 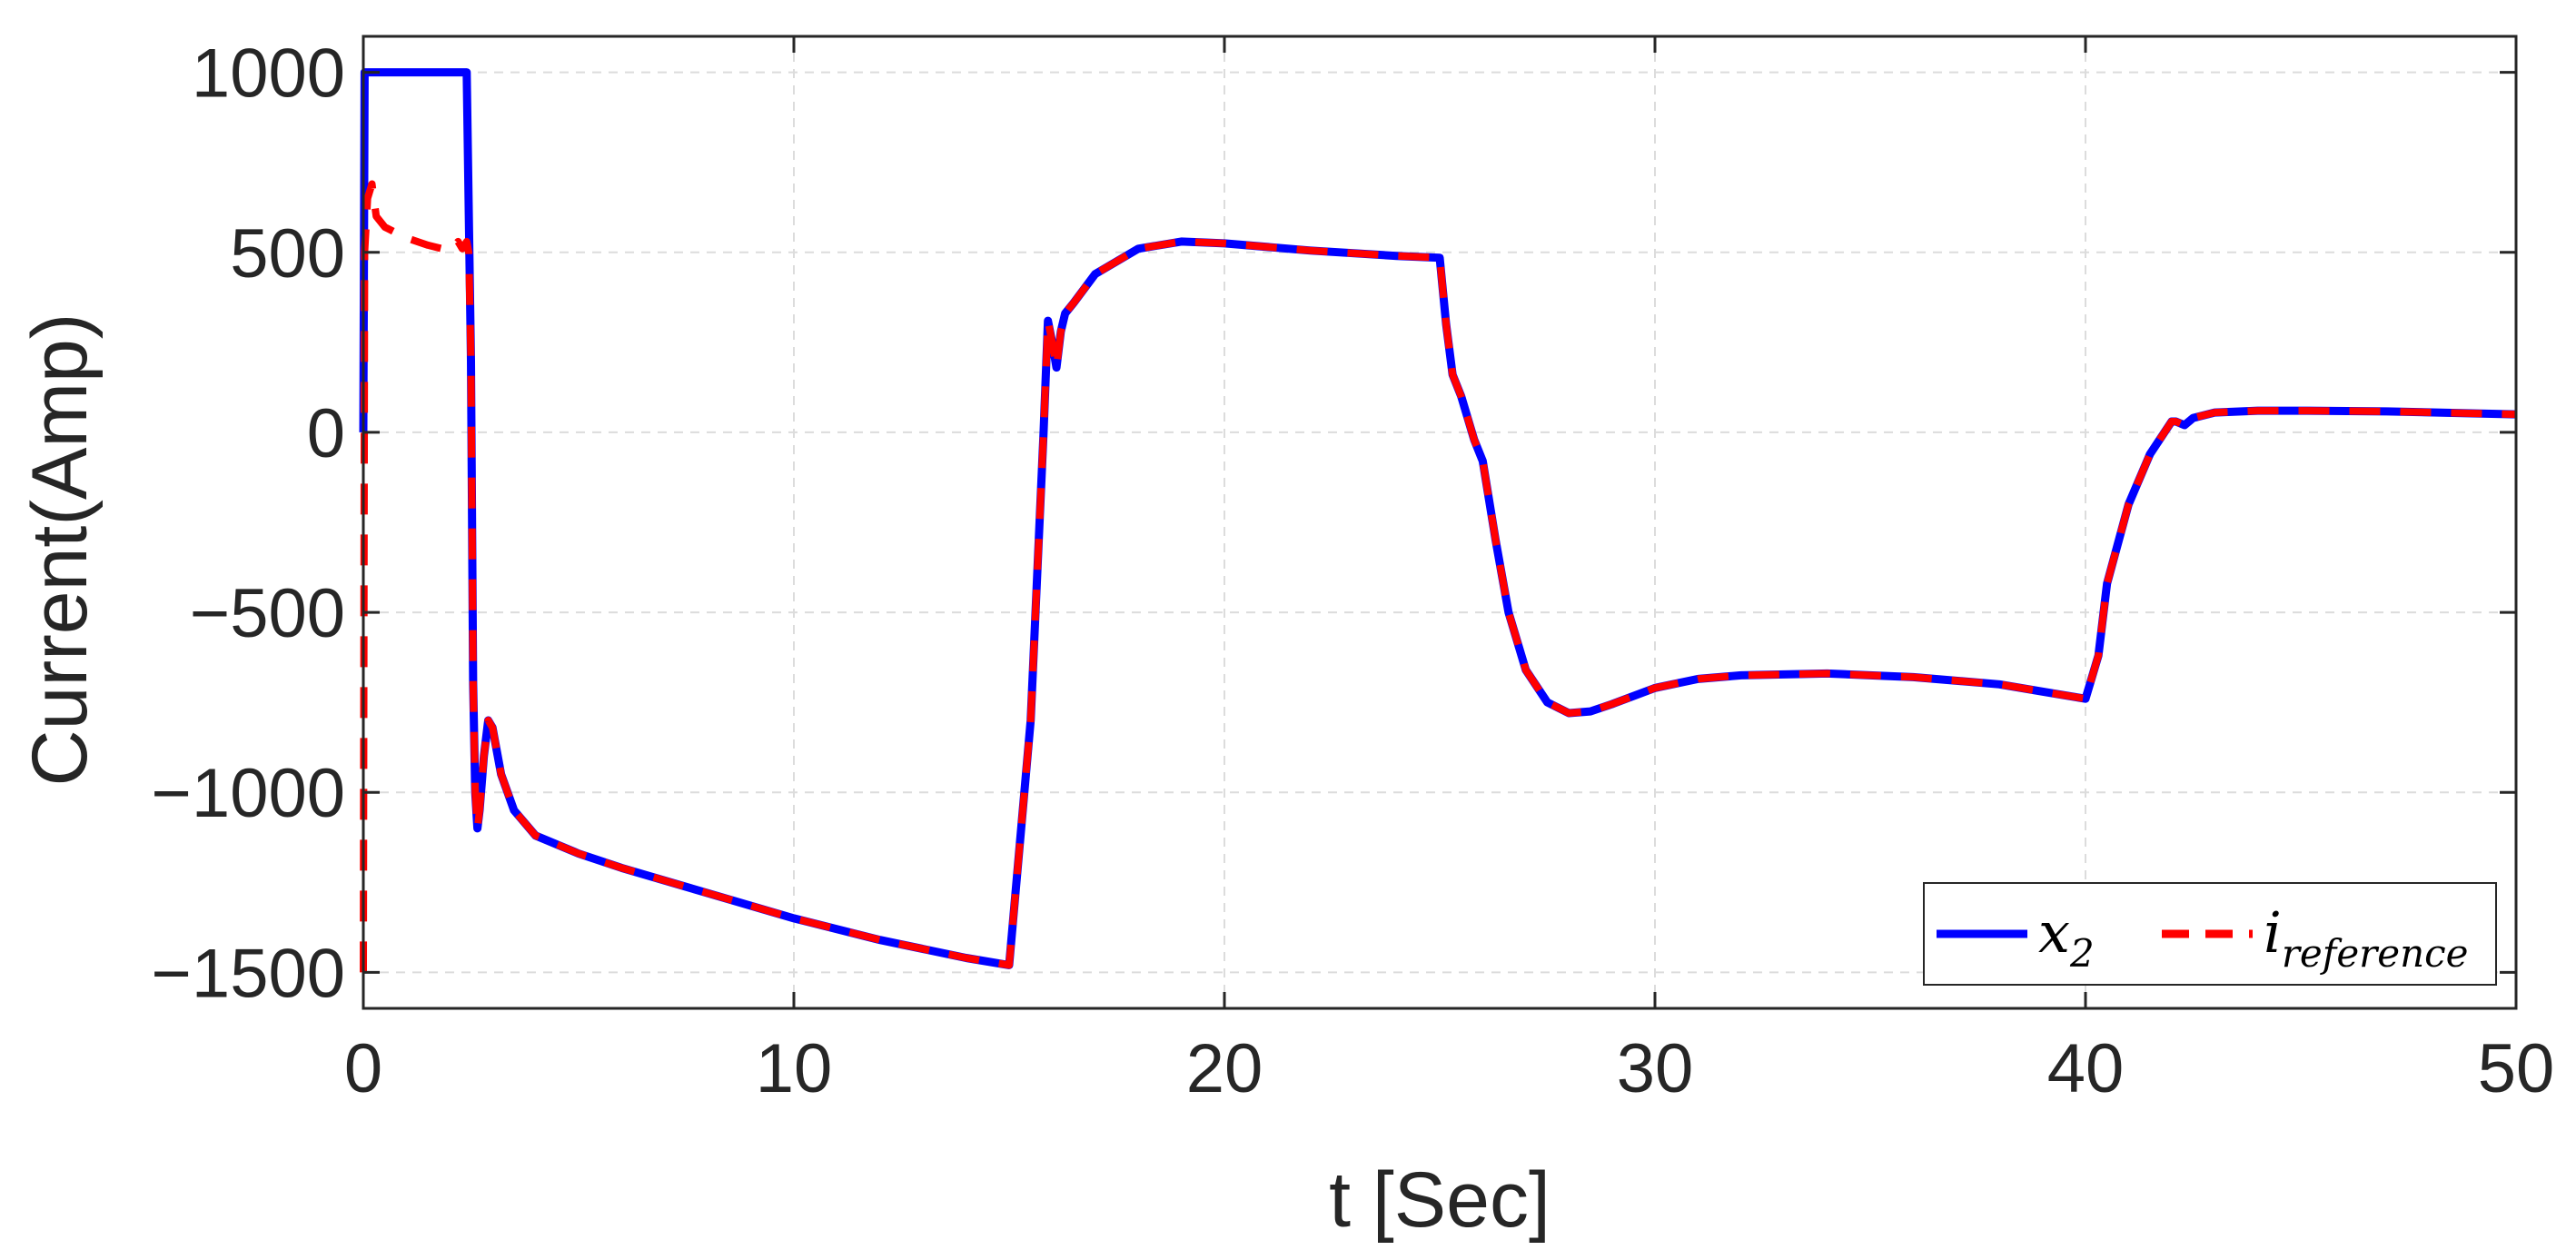 I want to click on y-tick-label: 500, so click(x=287, y=254).